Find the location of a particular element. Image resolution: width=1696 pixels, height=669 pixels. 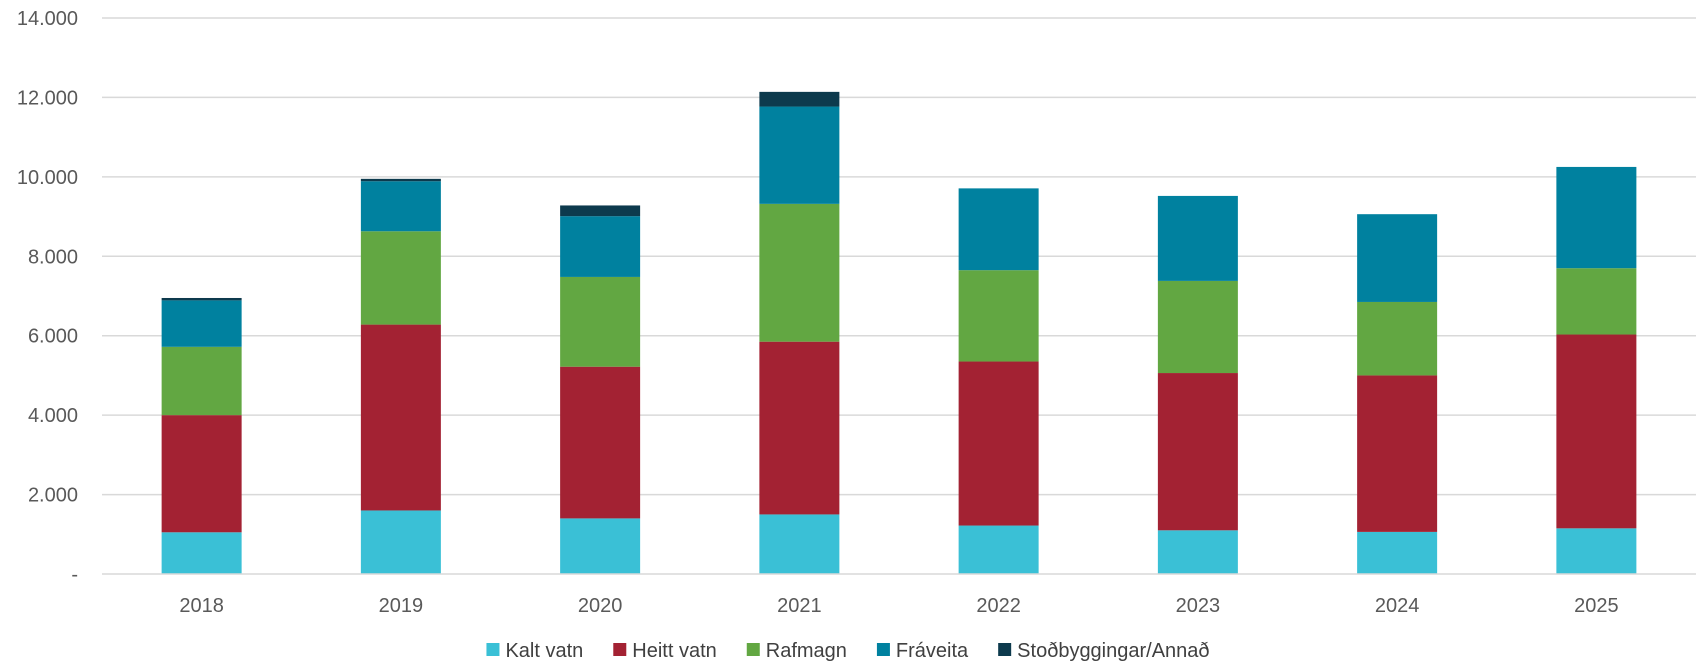

x-tick-label: 2024 is located at coordinates (1397, 606).